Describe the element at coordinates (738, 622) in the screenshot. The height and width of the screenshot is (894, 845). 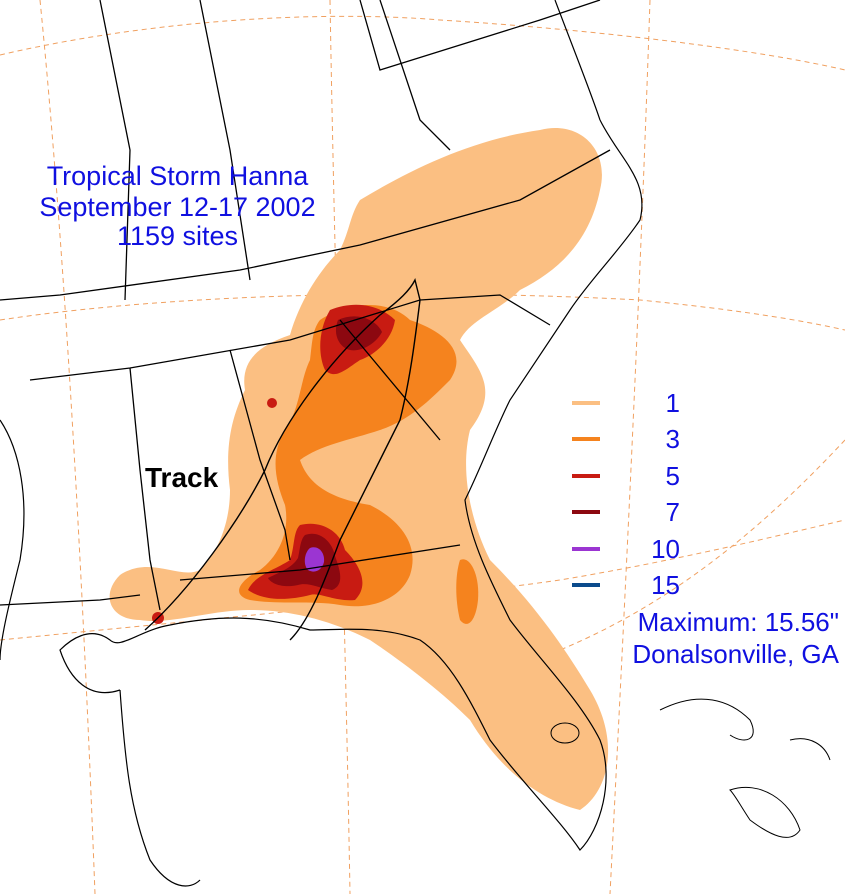
I see `maximum-value: Maximum: 15.56"` at that location.